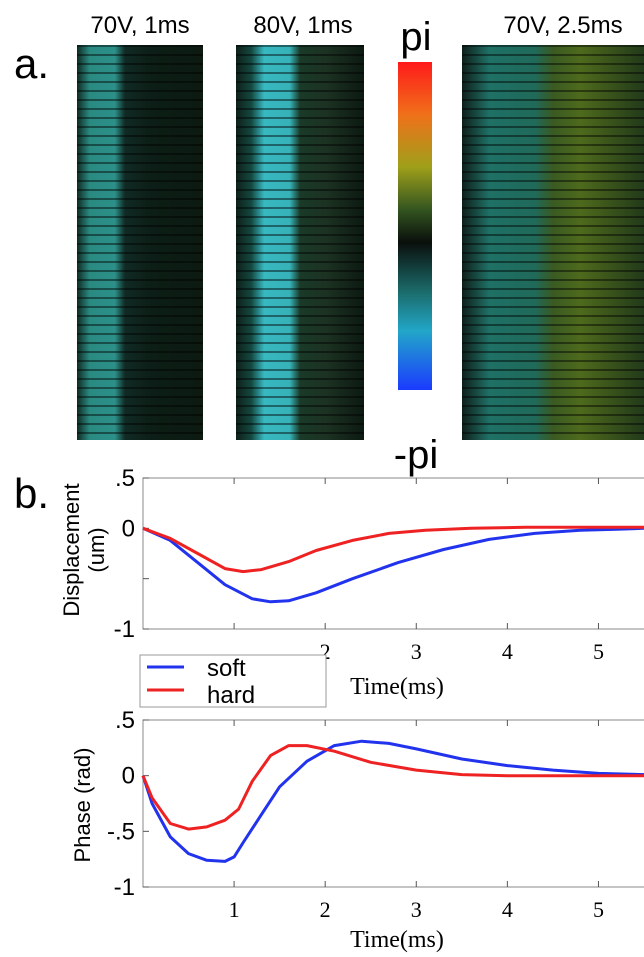 This screenshot has width=644, height=957. What do you see at coordinates (128, 804) in the screenshot?
I see `phase-y-ticks: .5 0 -.5 -1` at bounding box center [128, 804].